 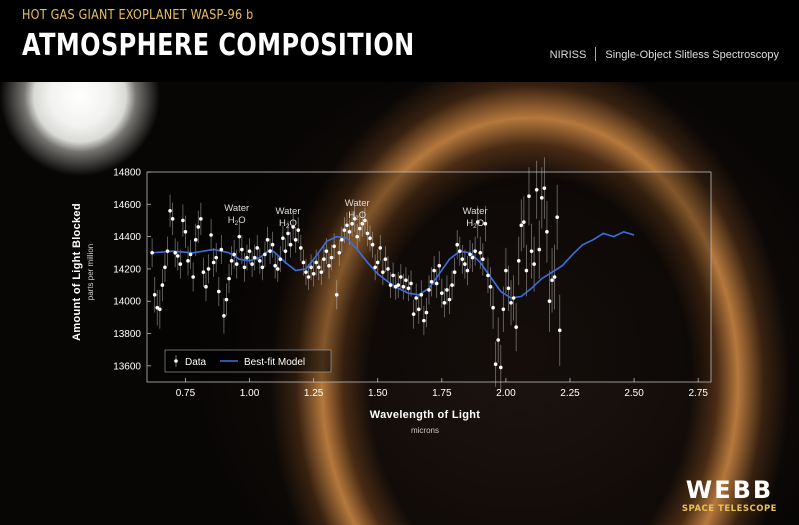 I want to click on page-title: ATMOSPHERE COMPOSITION, so click(x=218, y=45).